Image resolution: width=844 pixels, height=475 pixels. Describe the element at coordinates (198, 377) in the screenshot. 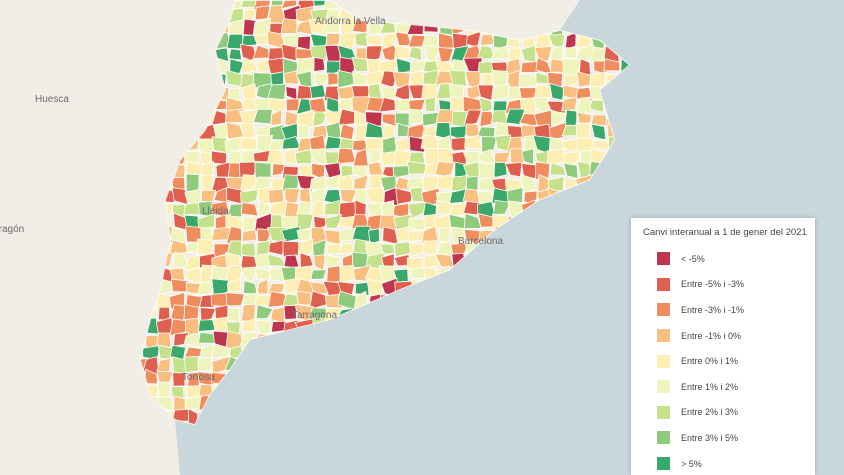

I see `place-label: Tortosa` at that location.